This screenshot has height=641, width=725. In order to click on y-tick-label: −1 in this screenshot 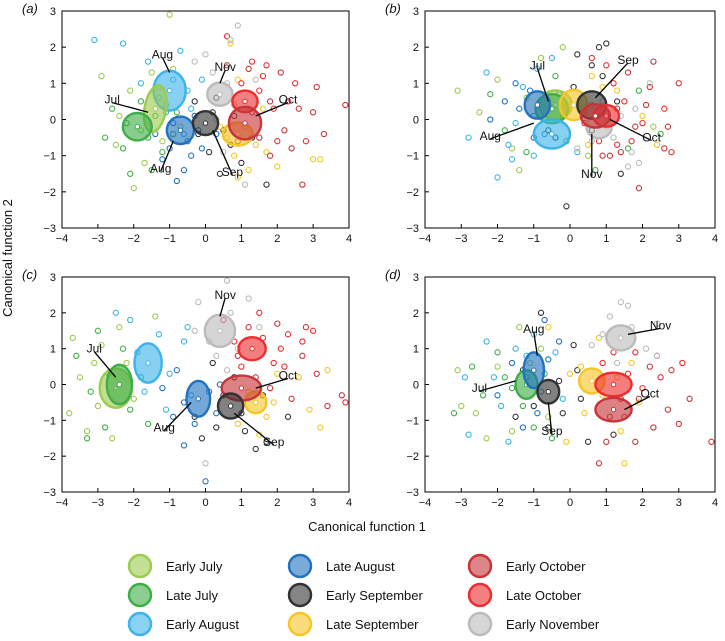, I will do `click(49, 421)`.